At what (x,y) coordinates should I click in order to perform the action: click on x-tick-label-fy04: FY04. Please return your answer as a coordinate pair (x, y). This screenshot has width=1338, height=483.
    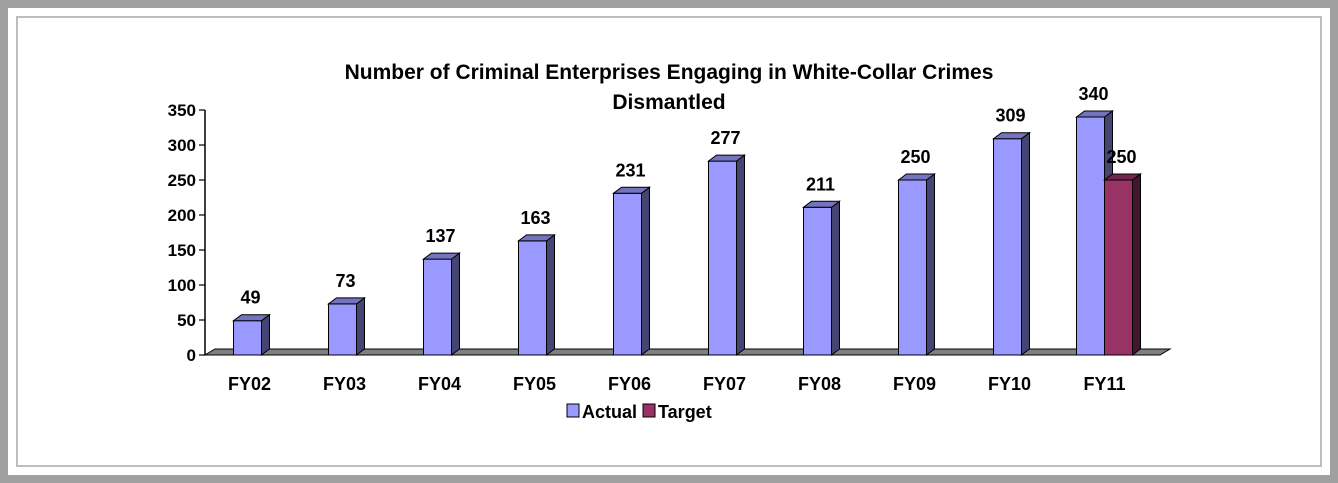
    Looking at the image, I should click on (439, 384).